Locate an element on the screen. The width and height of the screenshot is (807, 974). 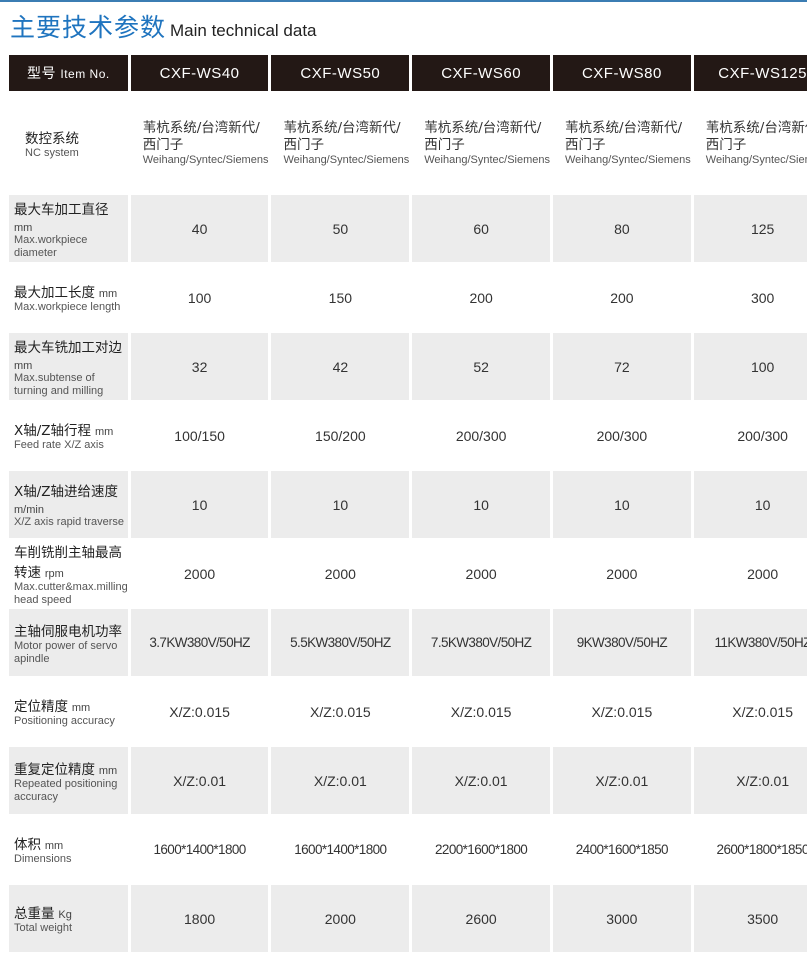
row-label: 定位精度 mm Positioning accuracy is located at coordinates (68, 711).